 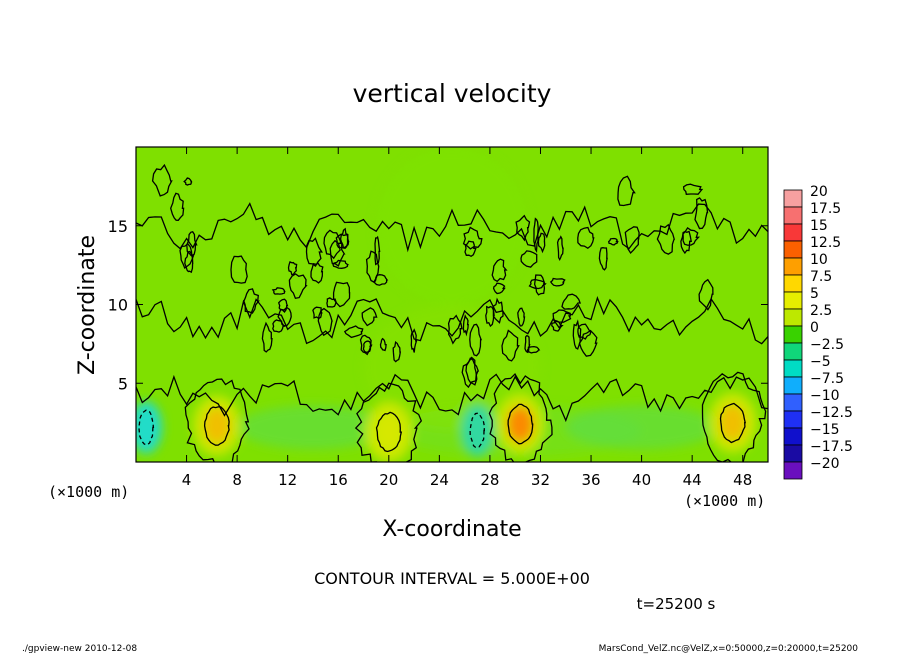 What do you see at coordinates (187, 480) in the screenshot?
I see `x-tick-label: 4` at bounding box center [187, 480].